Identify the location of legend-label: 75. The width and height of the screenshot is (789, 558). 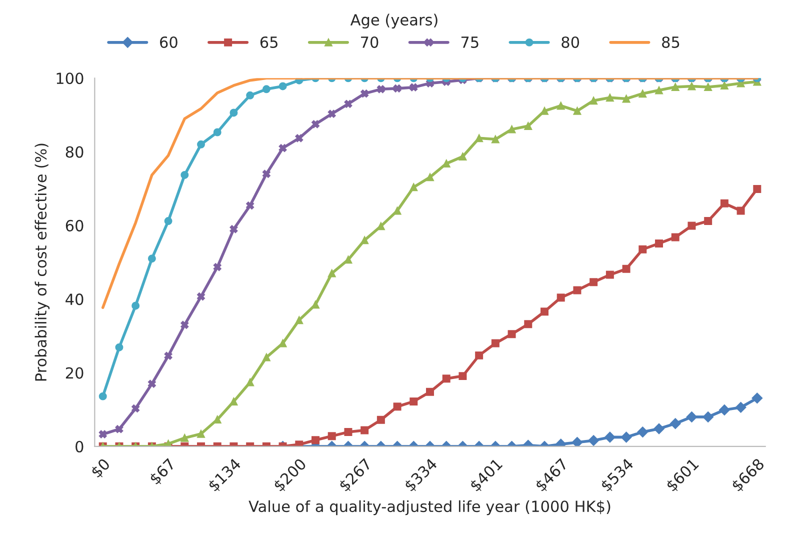
(469, 42).